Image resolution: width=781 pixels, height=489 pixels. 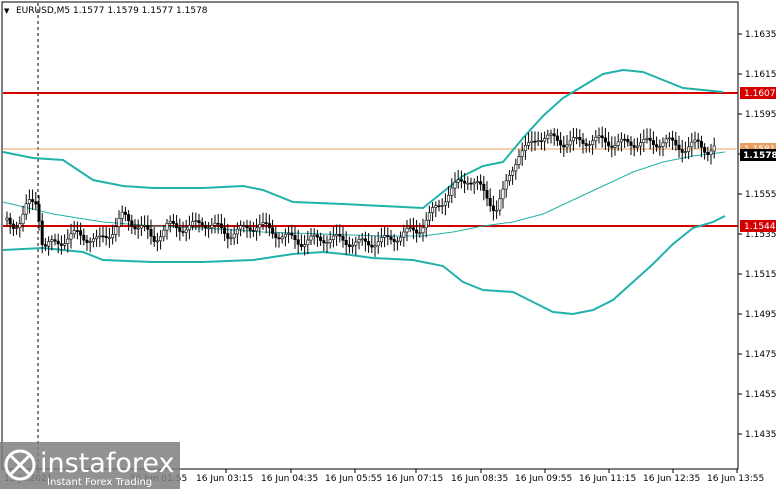 What do you see at coordinates (99, 482) in the screenshot?
I see `watermark-tagline: Instant Forex Trading` at bounding box center [99, 482].